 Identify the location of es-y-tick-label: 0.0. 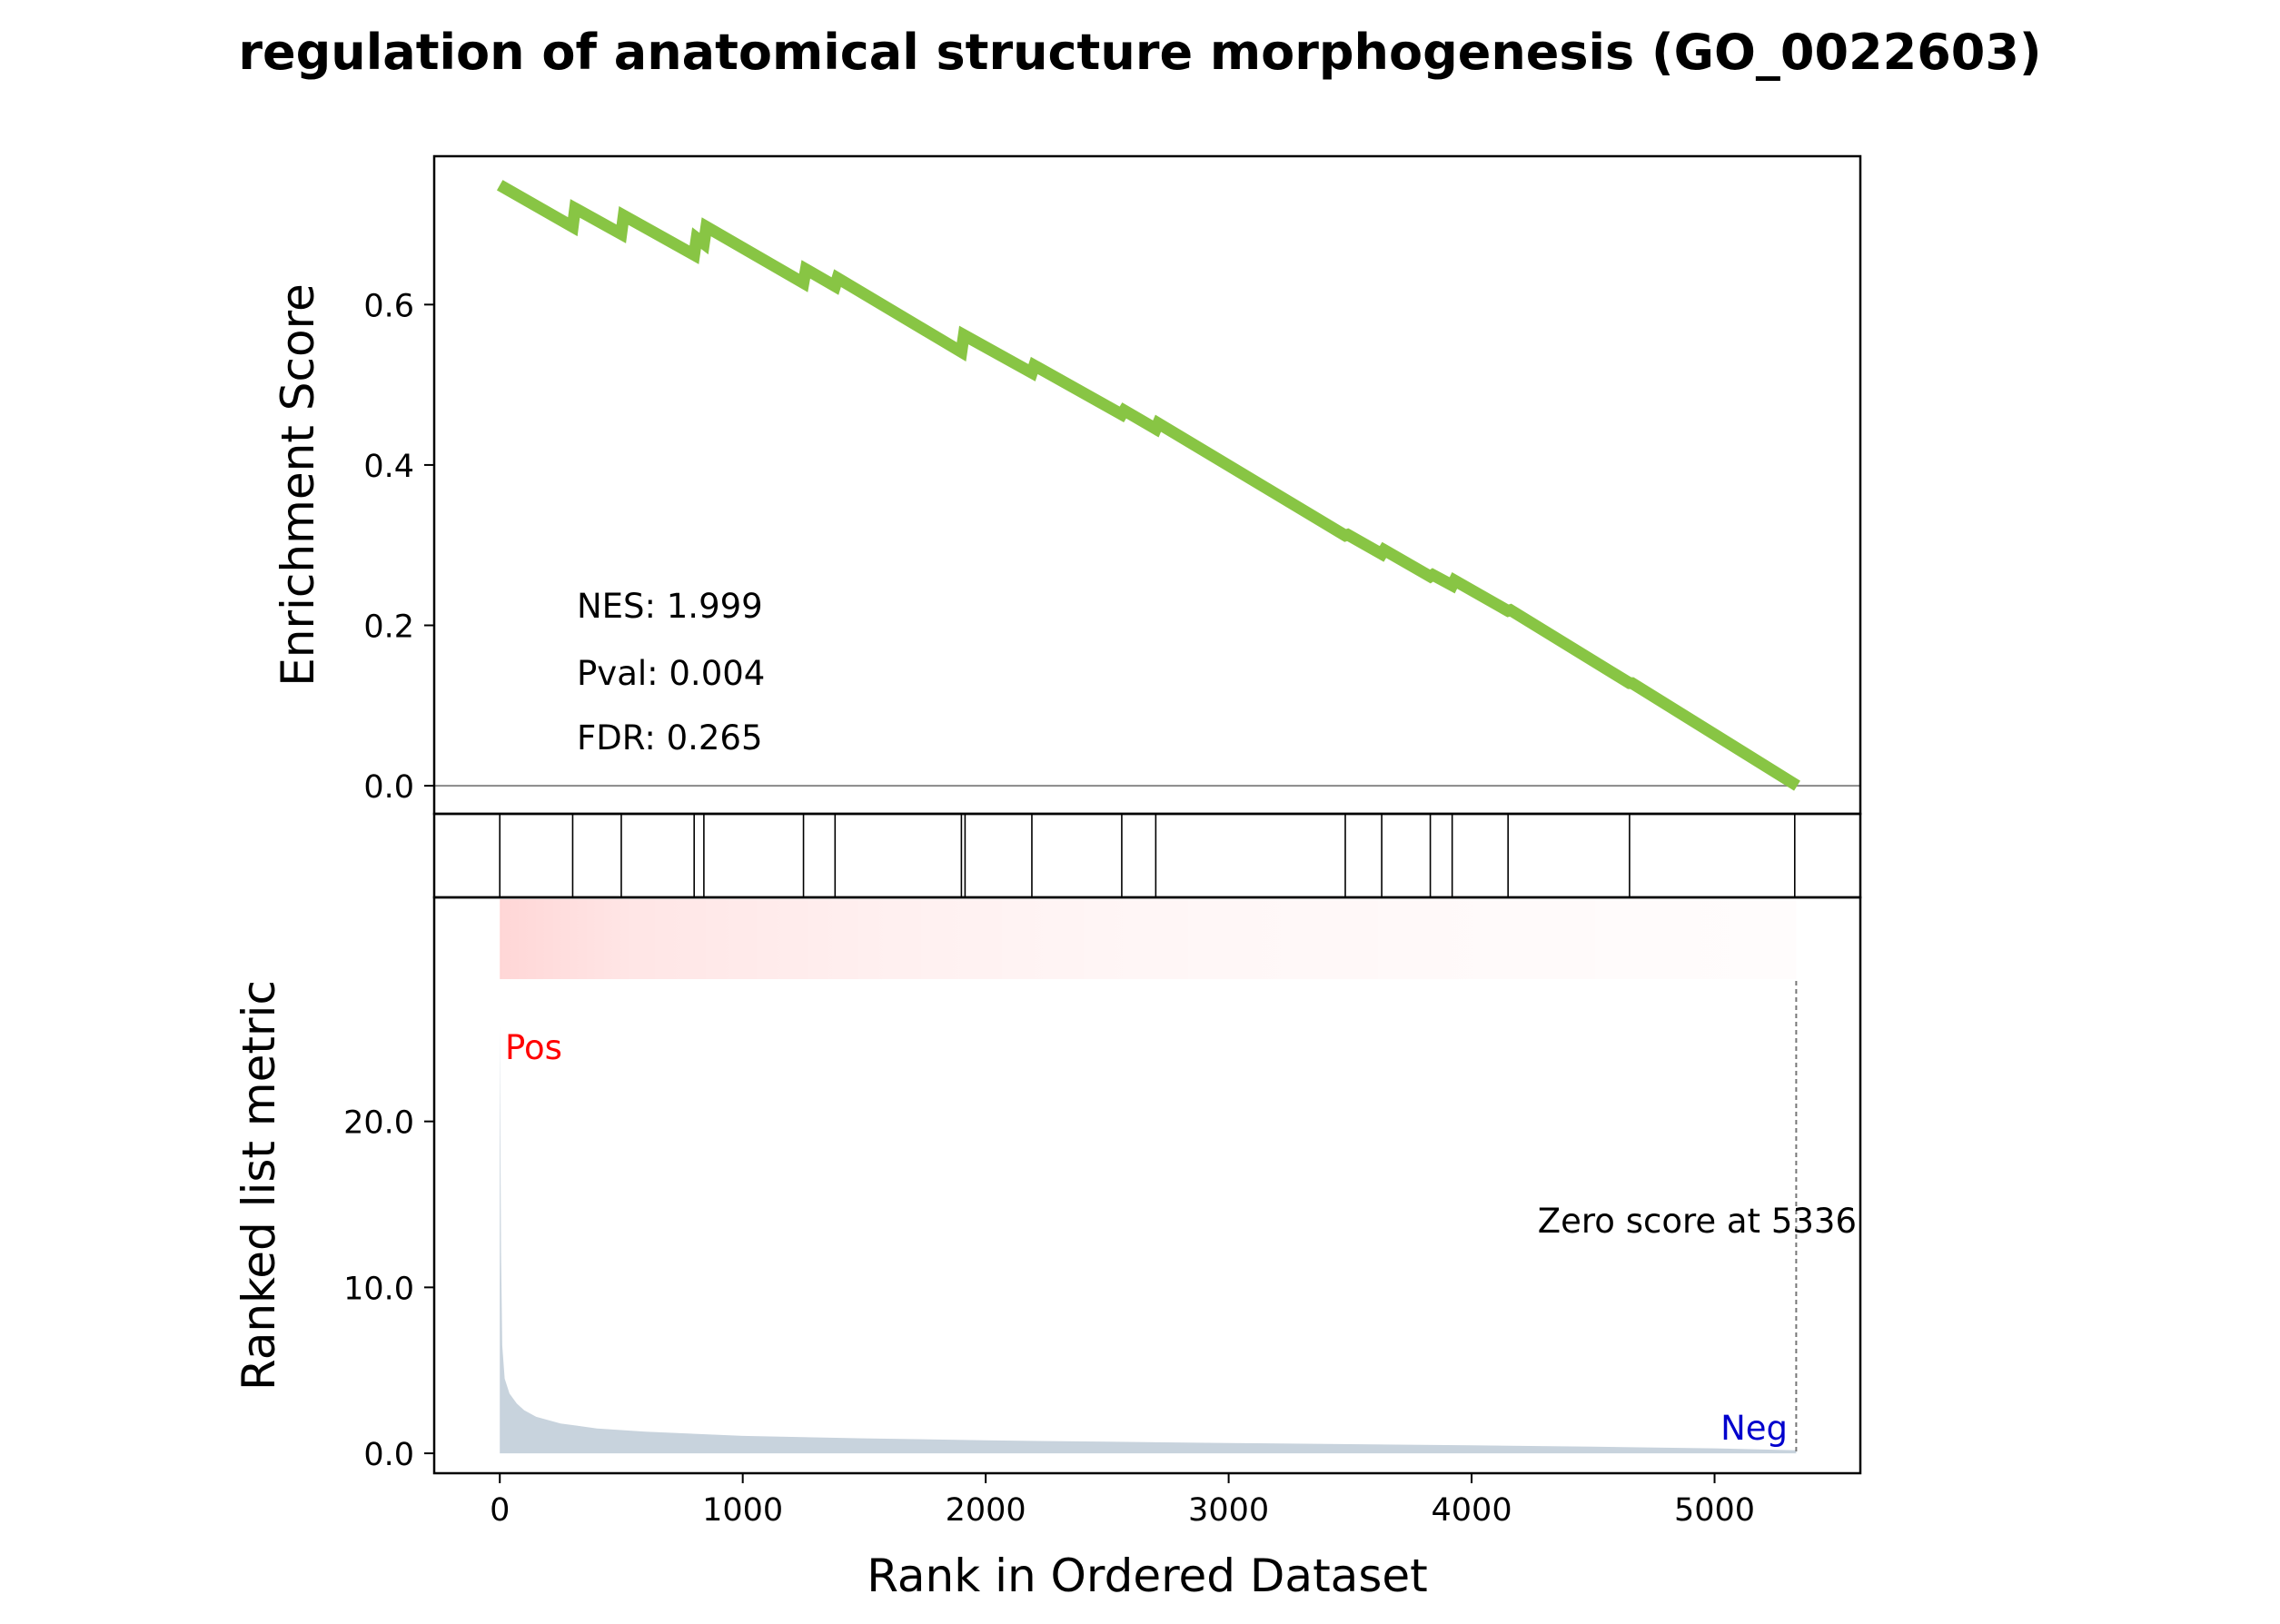
(388, 787).